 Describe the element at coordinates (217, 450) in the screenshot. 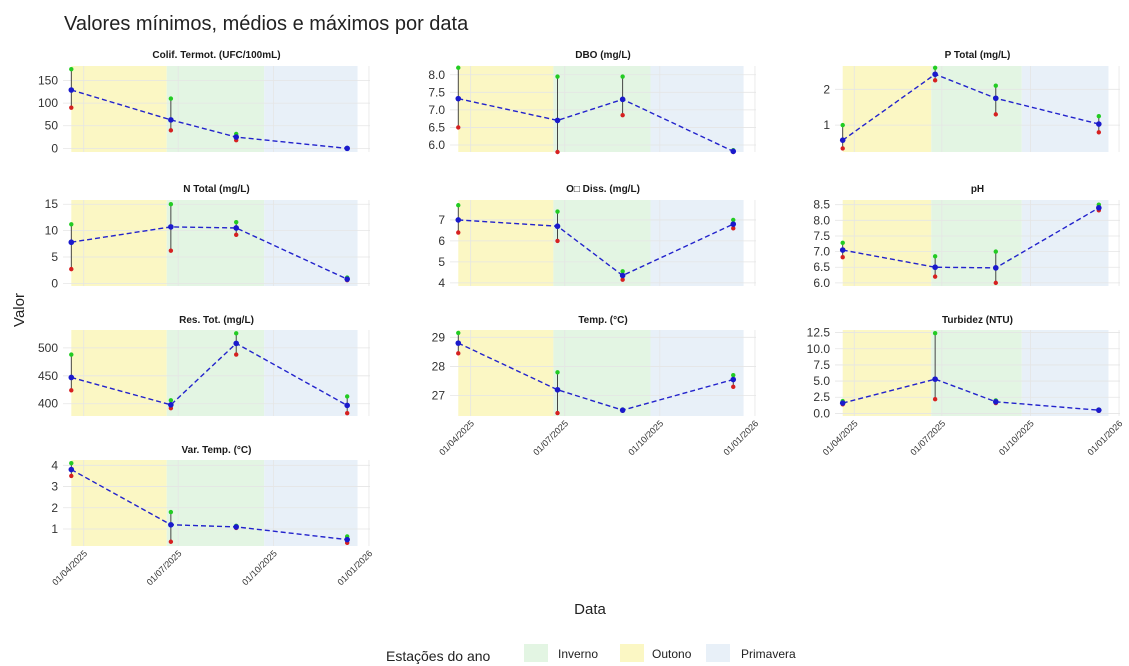

I see `panel-title: Var. Temp. (°C)` at that location.